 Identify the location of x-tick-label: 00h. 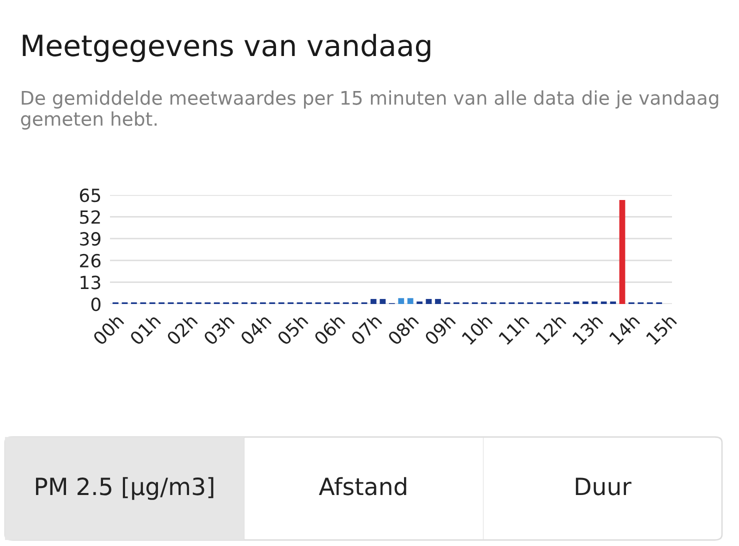
(108, 329).